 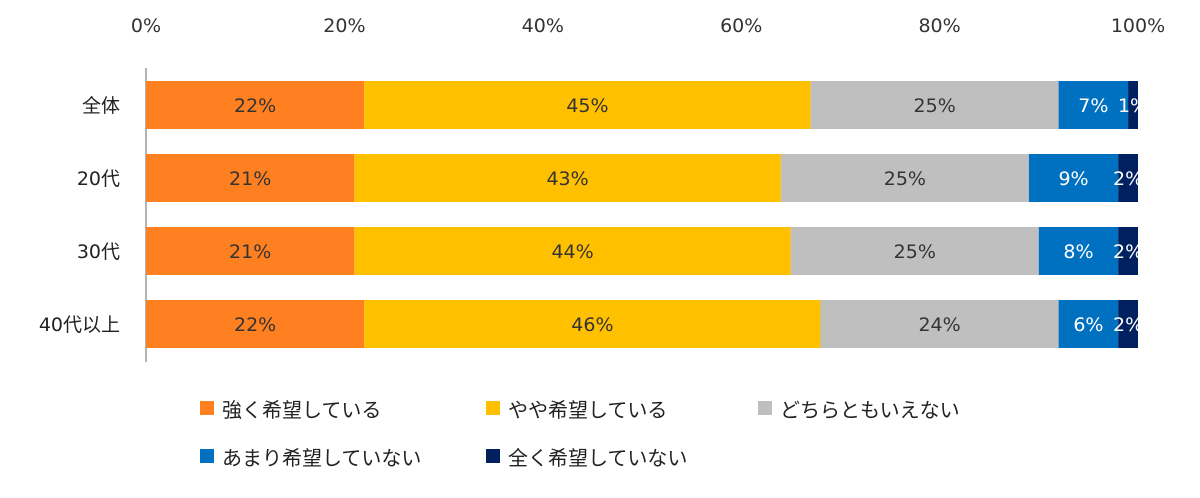 What do you see at coordinates (344, 26) in the screenshot?
I see `x-tick-label: 20%` at bounding box center [344, 26].